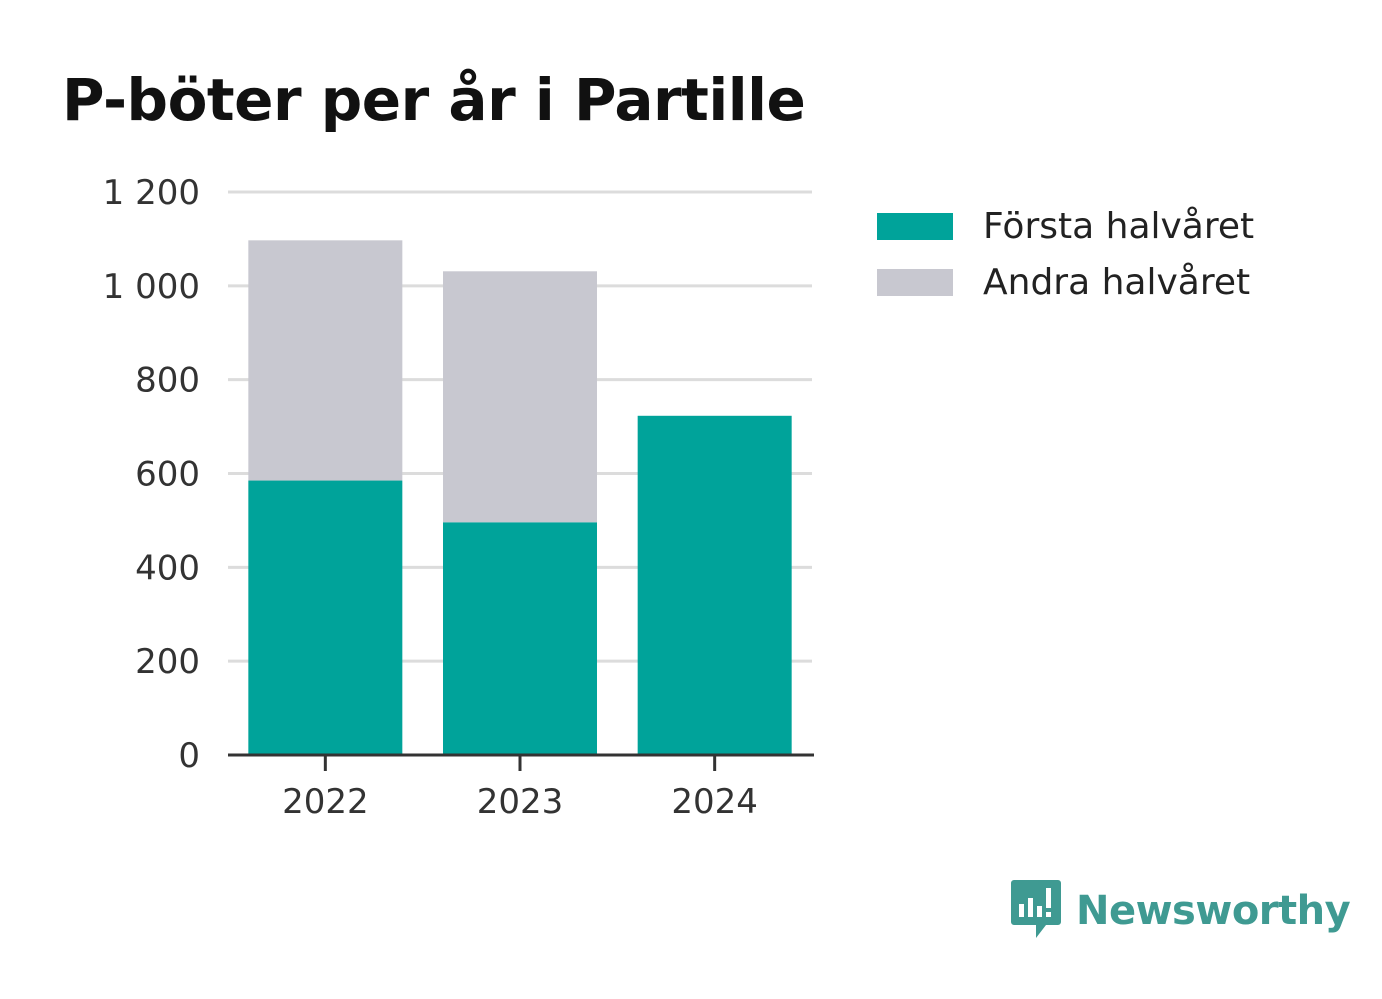 The height and width of the screenshot is (999, 1382). What do you see at coordinates (325, 617) in the screenshot?
I see `bar-2022-first-half` at bounding box center [325, 617].